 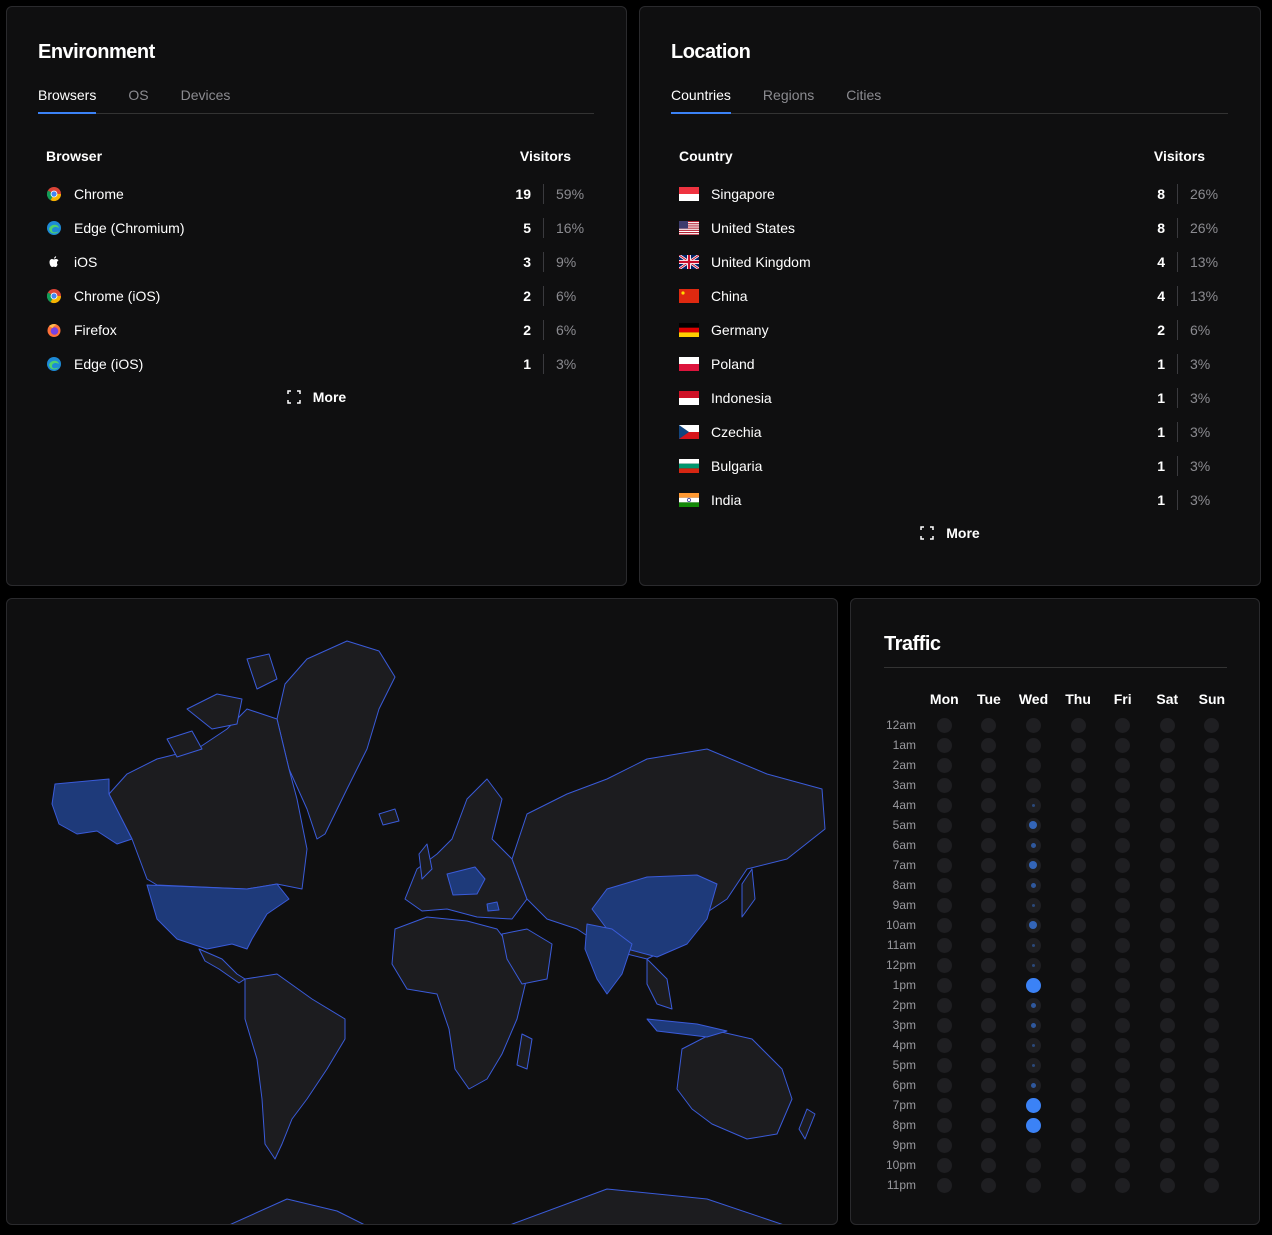 What do you see at coordinates (950, 533) in the screenshot?
I see `countries-more-button: More` at bounding box center [950, 533].